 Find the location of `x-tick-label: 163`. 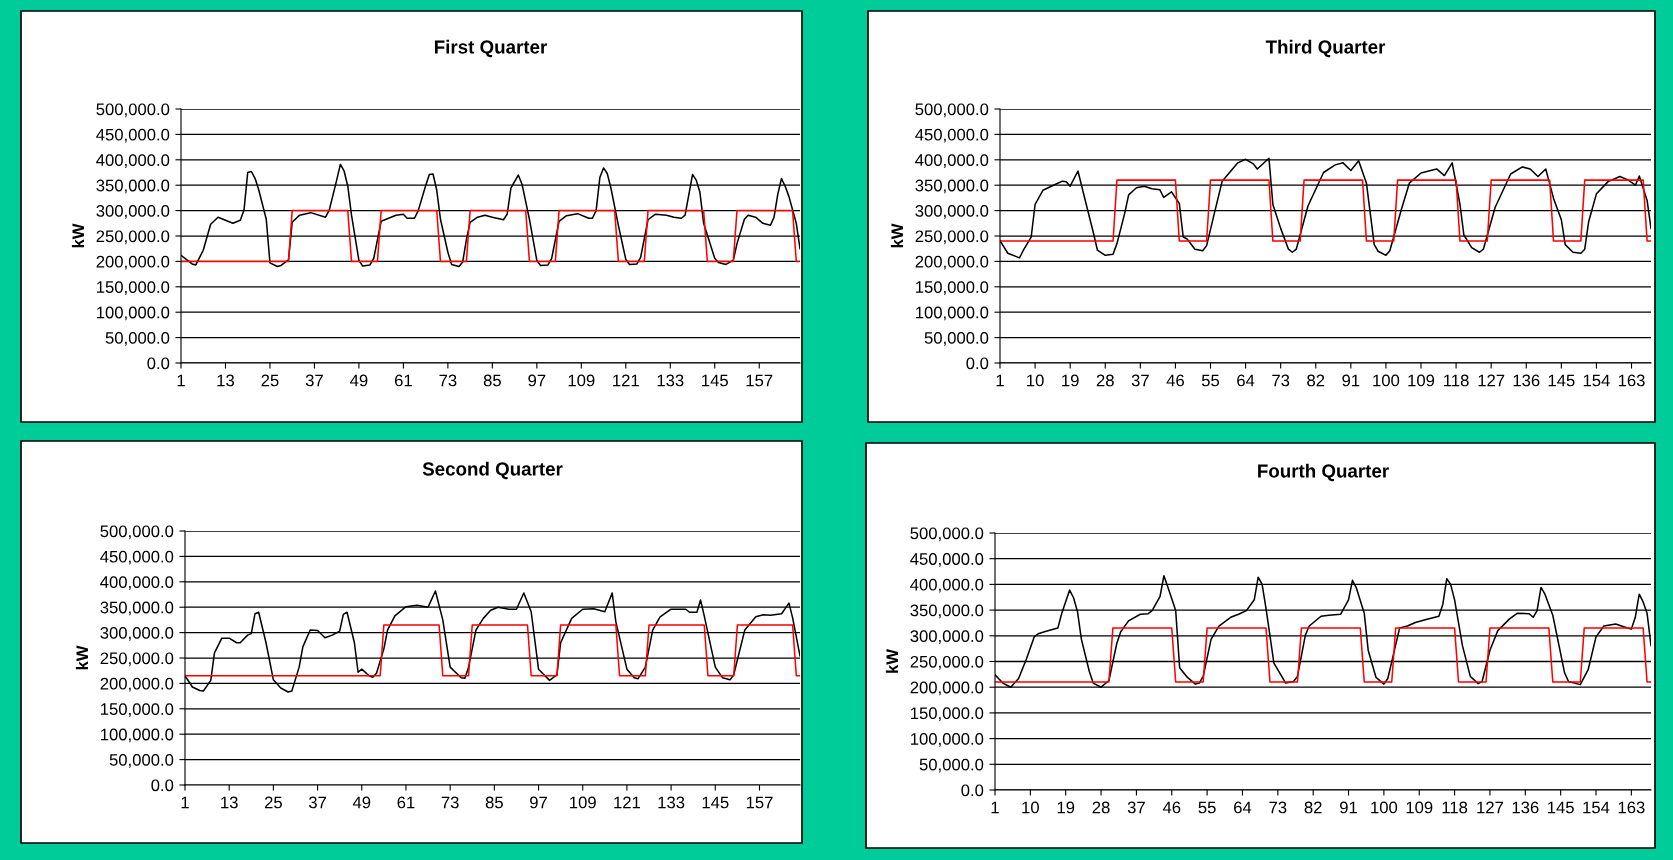

x-tick-label: 163 is located at coordinates (1631, 807).